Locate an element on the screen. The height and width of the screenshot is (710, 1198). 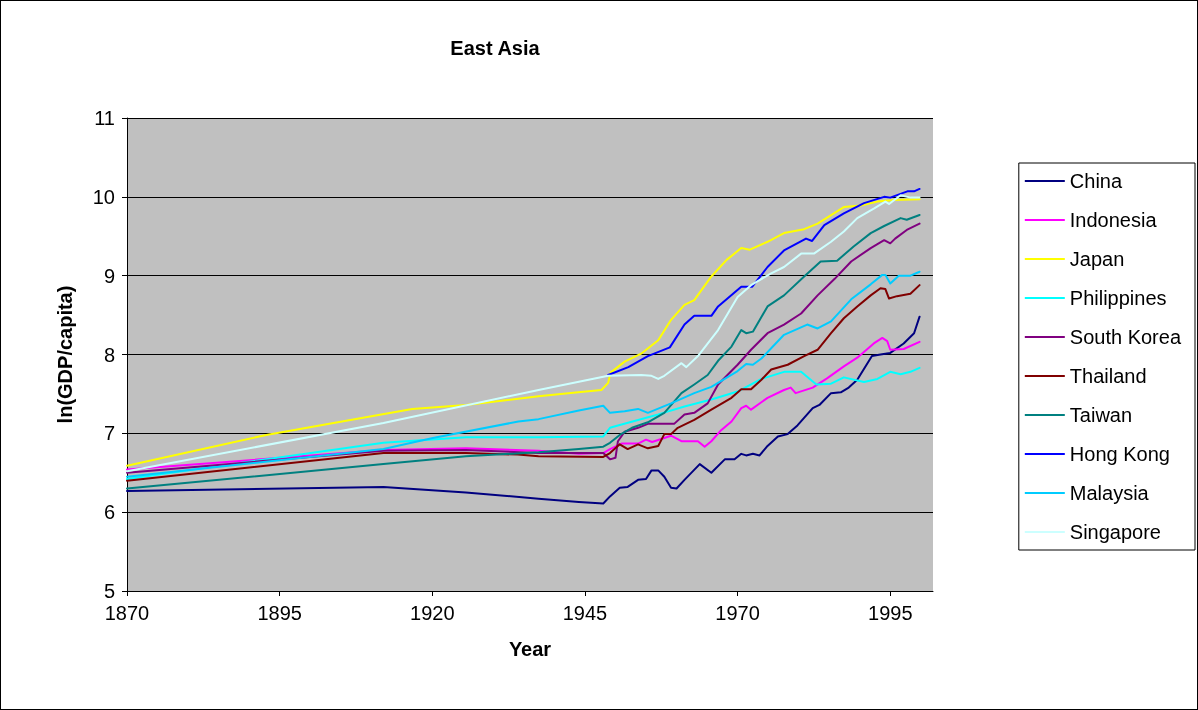
x-axis-title: Year is located at coordinates (530, 649).